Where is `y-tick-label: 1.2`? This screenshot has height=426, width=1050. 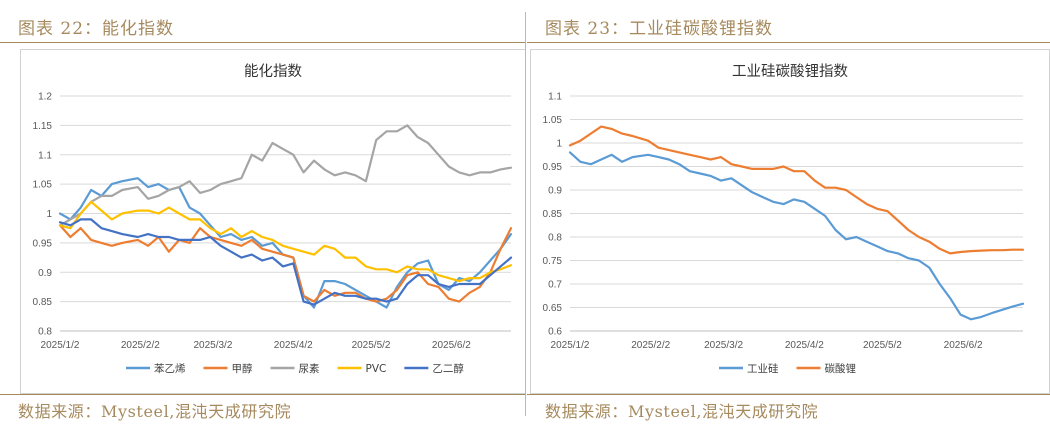 y-tick-label: 1.2 is located at coordinates (45, 97).